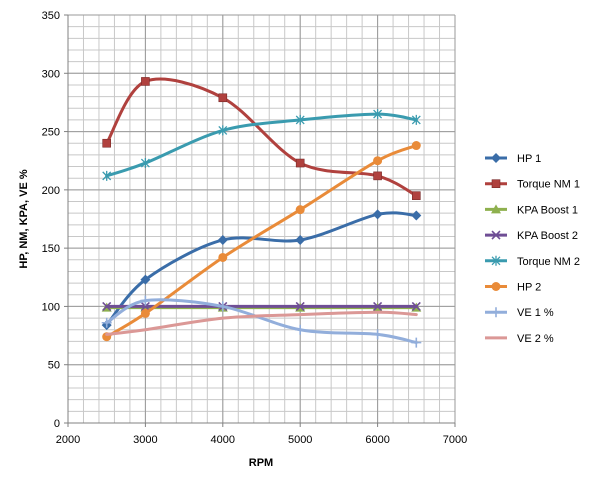 This screenshot has width=602, height=489. I want to click on y-tick-label: 250, so click(51, 133).